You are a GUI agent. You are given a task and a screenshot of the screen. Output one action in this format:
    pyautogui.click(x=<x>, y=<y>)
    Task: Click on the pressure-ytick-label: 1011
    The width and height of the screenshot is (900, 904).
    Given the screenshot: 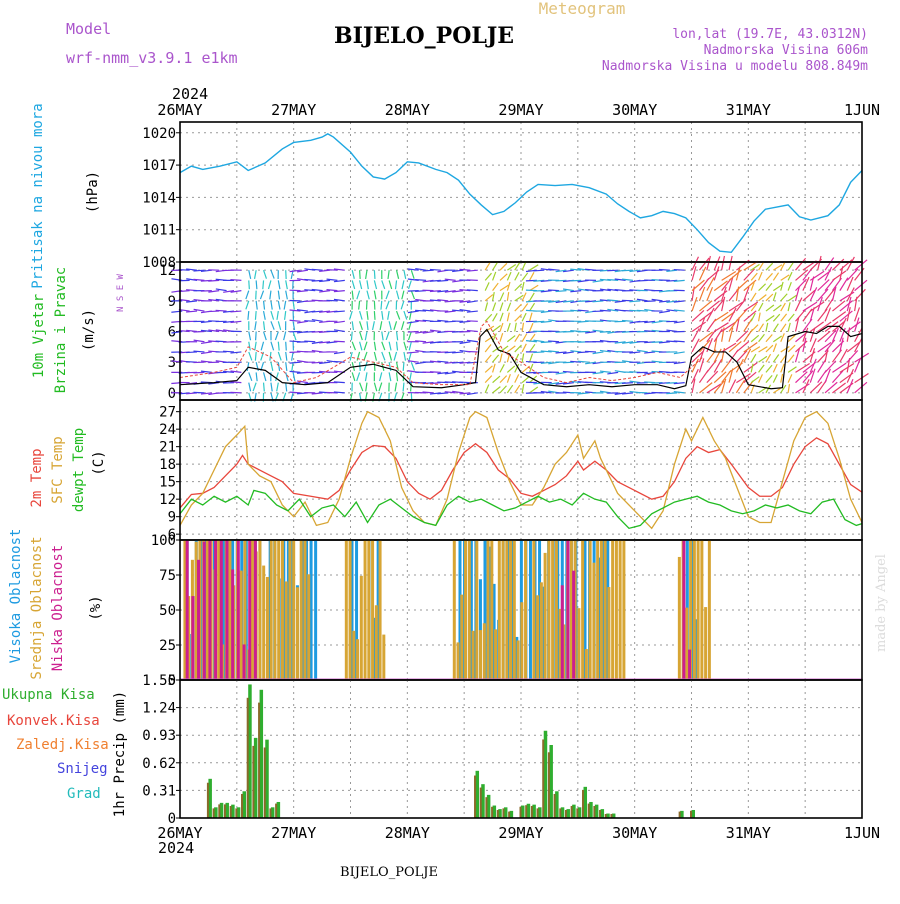 What is the action you would take?
    pyautogui.click(x=159, y=231)
    